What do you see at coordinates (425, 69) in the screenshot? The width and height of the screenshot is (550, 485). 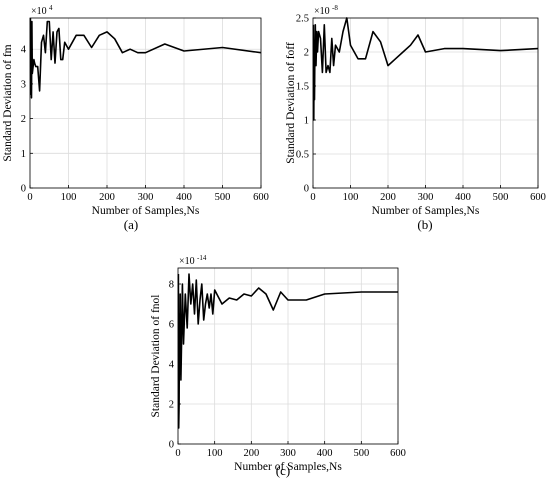 I see `panel-b-series-line` at bounding box center [425, 69].